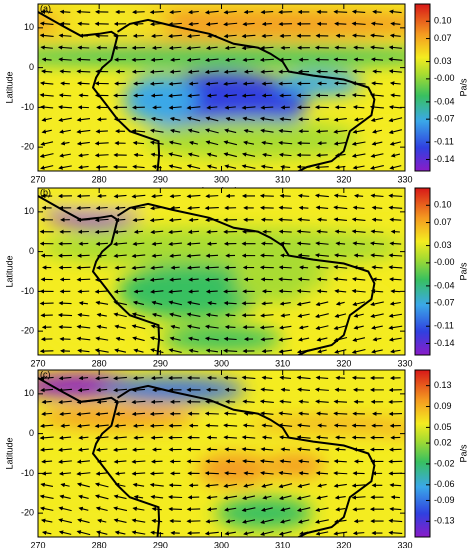 The height and width of the screenshot is (548, 474). What do you see at coordinates (444, 521) in the screenshot?
I see `colorbar-tick-label: -0.13` at bounding box center [444, 521].